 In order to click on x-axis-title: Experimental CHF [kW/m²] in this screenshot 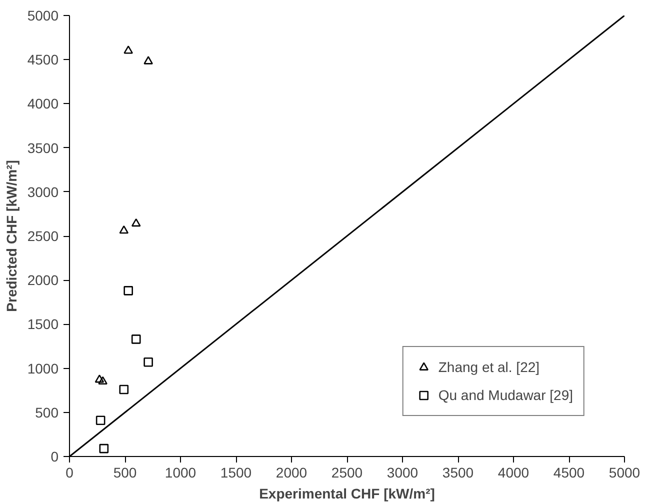, I will do `click(347, 494)`.